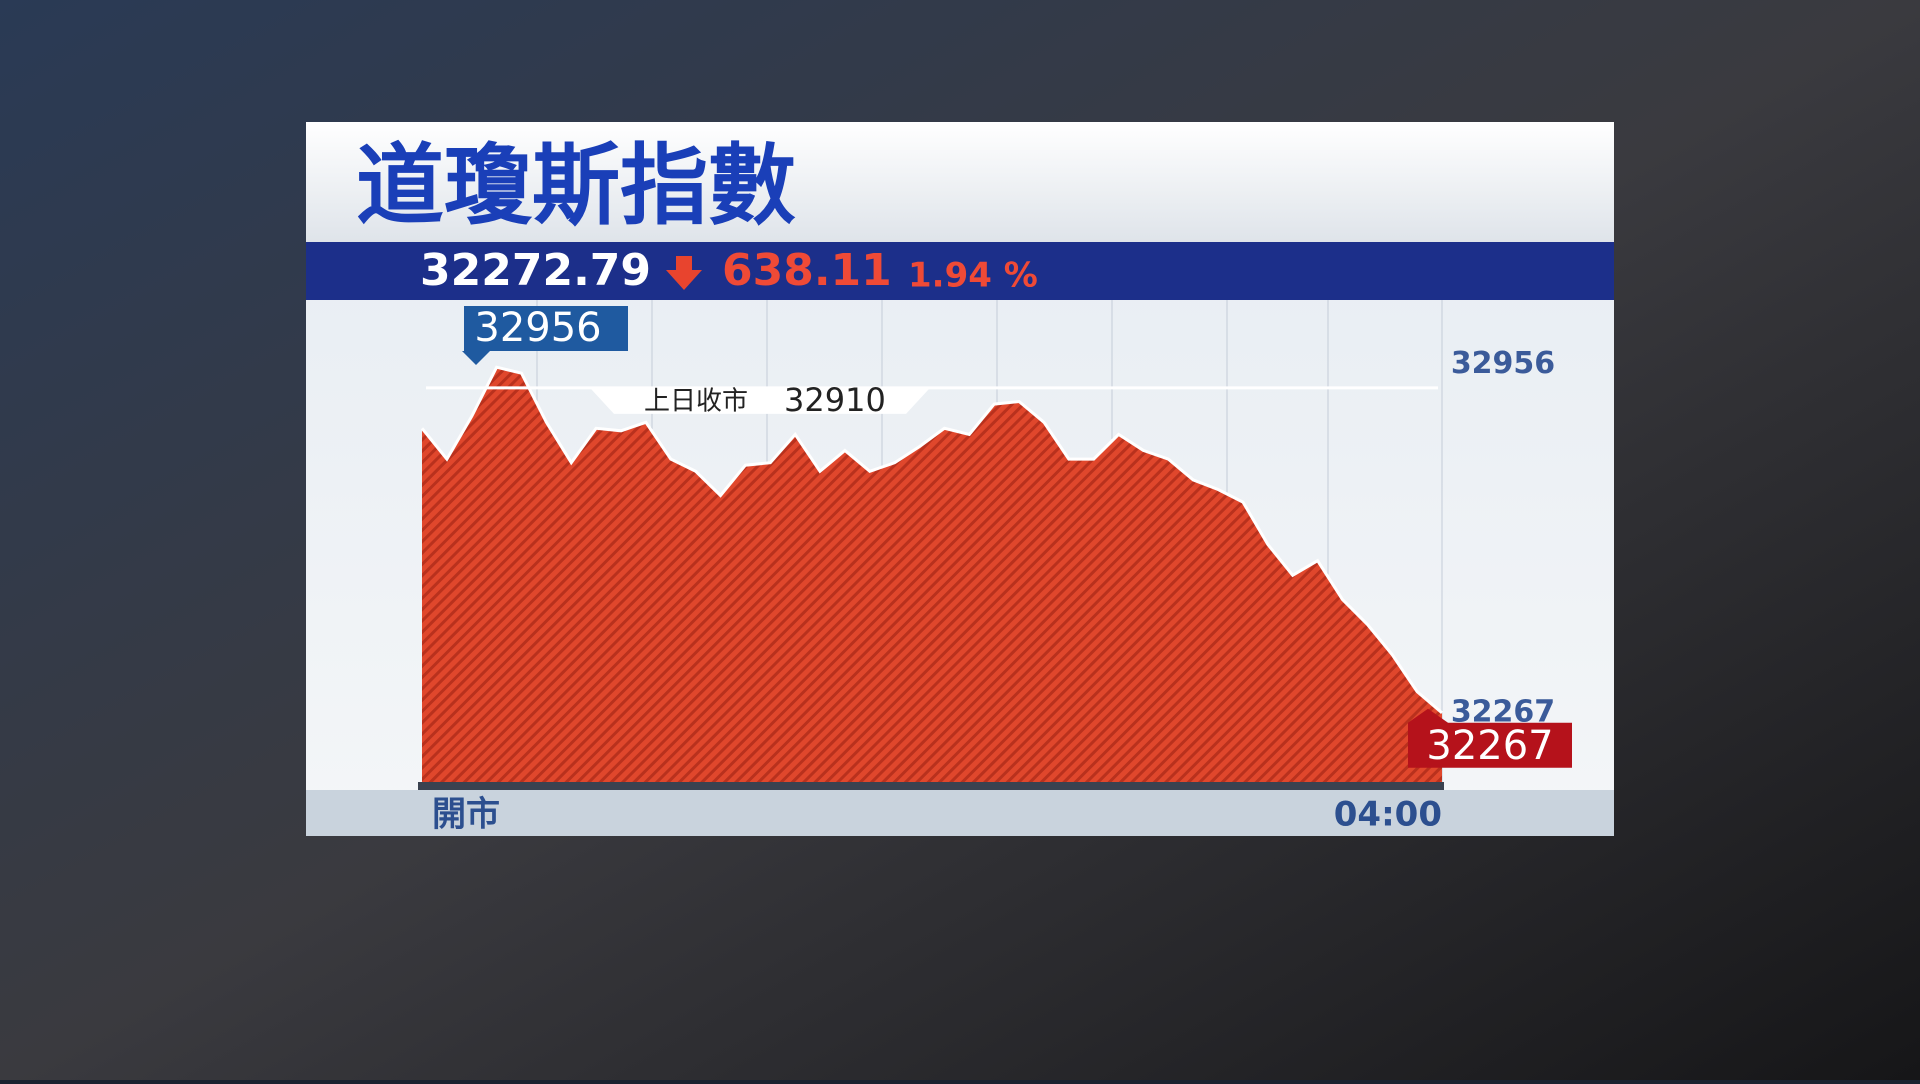 This screenshot has width=1920, height=1084. What do you see at coordinates (466, 815) in the screenshot?
I see `x-tick-label: 開市` at bounding box center [466, 815].